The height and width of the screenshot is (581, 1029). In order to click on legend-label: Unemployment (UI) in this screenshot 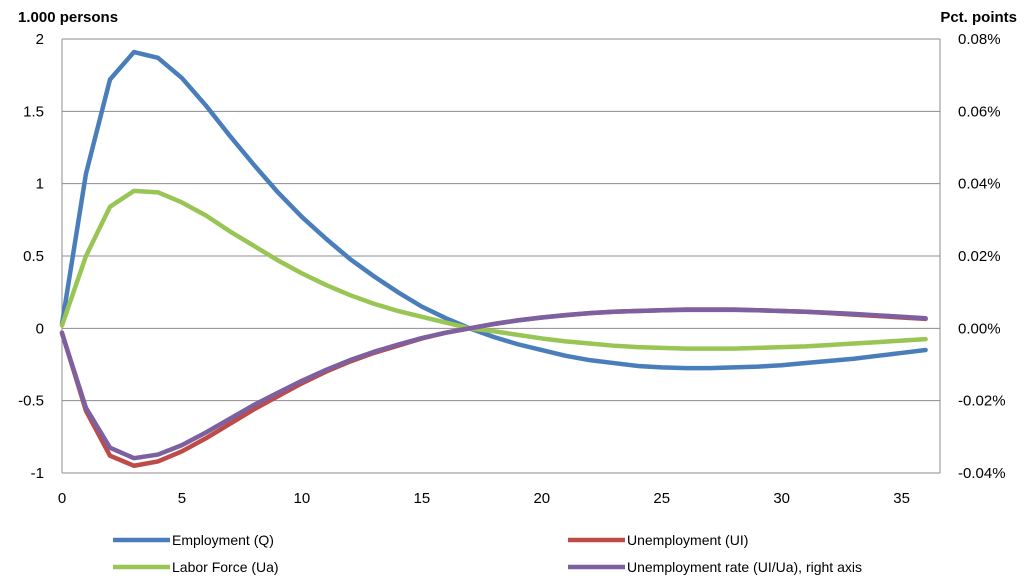, I will do `click(687, 540)`.